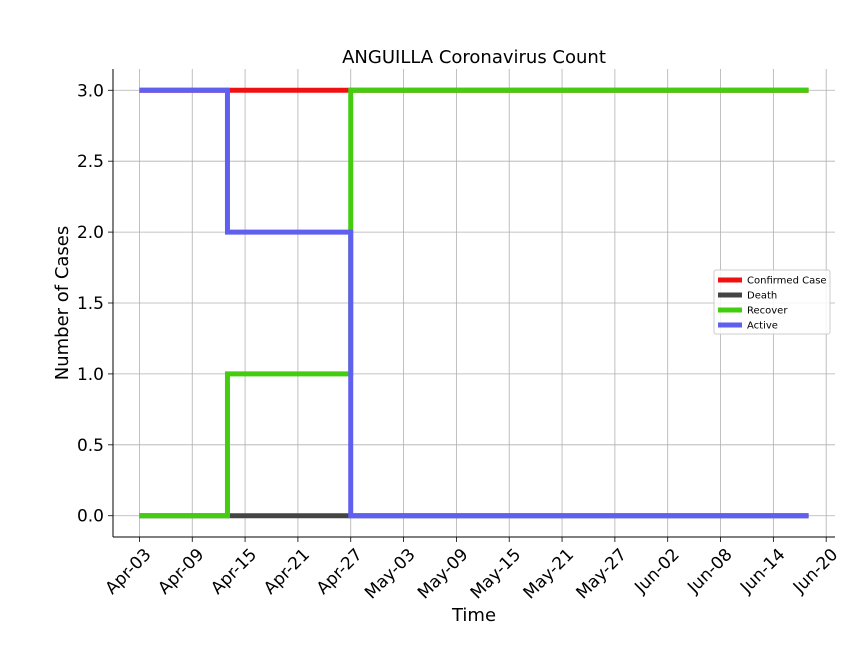 Image resolution: width=864 pixels, height=652 pixels. I want to click on x-tick-label: May-21, so click(549, 574).